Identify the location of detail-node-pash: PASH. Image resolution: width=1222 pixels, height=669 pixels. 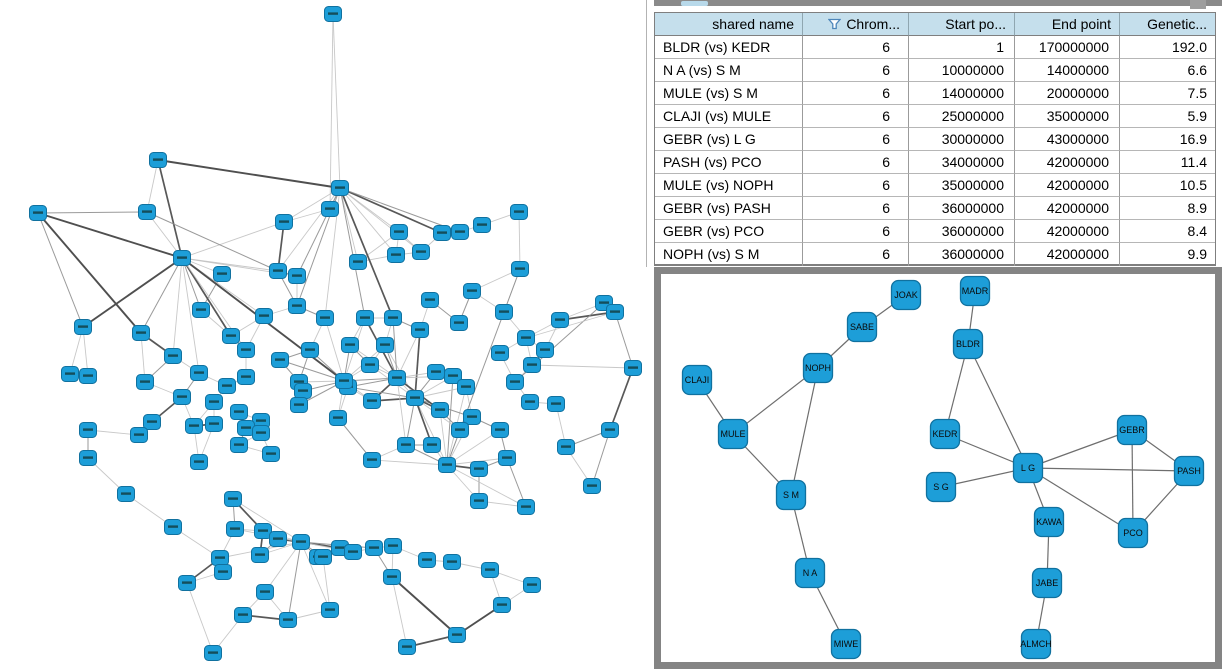
(1189, 471).